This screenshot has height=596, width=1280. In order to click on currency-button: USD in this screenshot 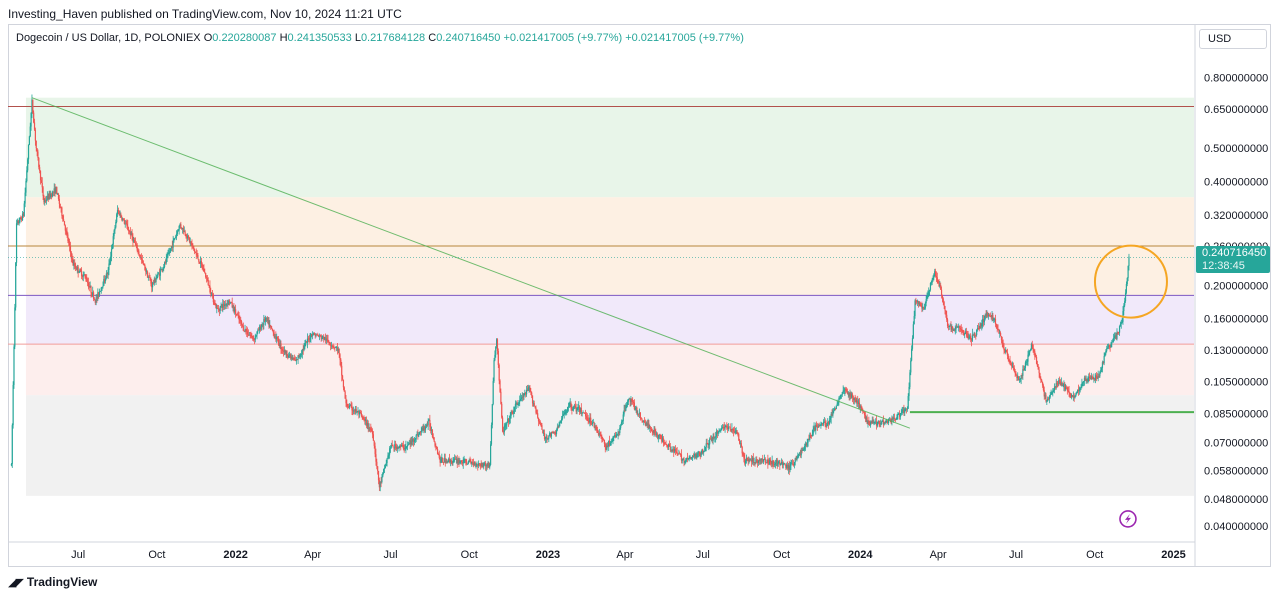, I will do `click(1233, 39)`.